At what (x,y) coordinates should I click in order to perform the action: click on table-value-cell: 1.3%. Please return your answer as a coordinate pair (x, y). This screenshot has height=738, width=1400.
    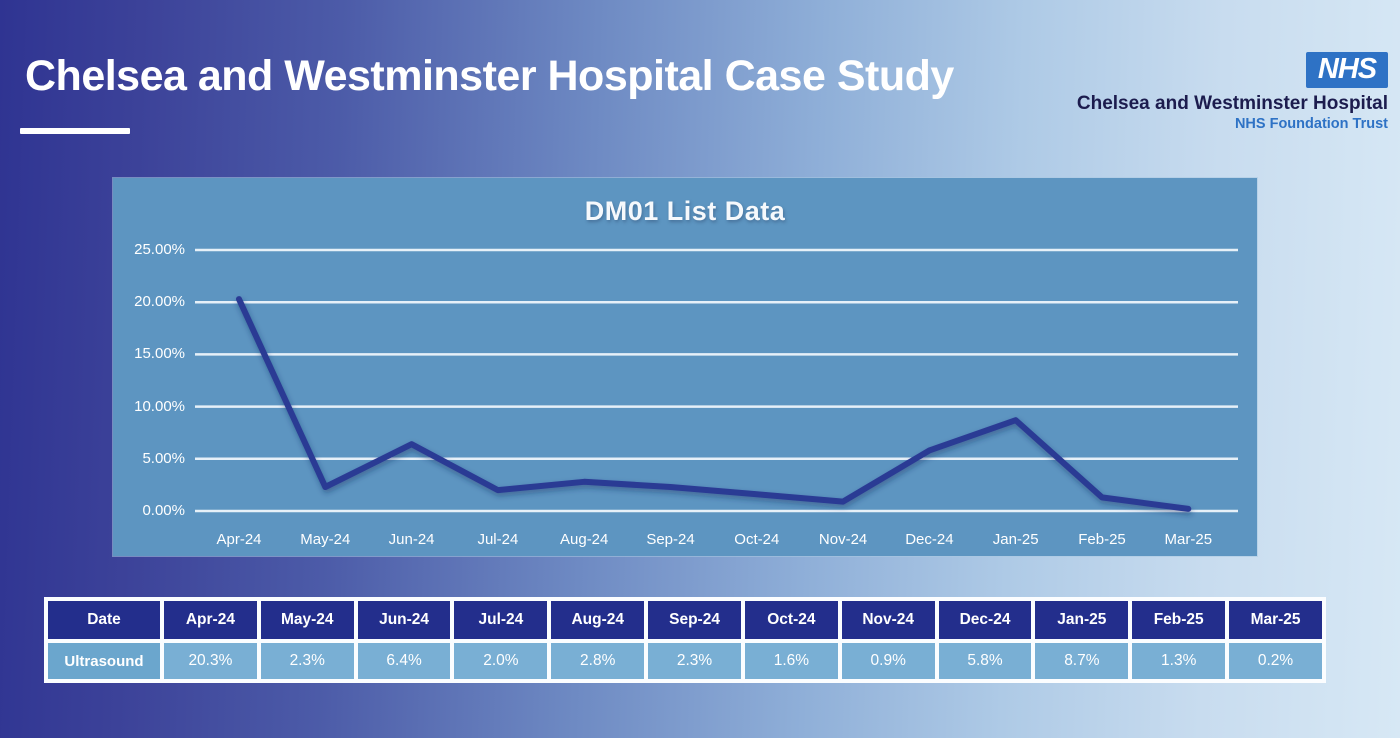
    Looking at the image, I should click on (1179, 661).